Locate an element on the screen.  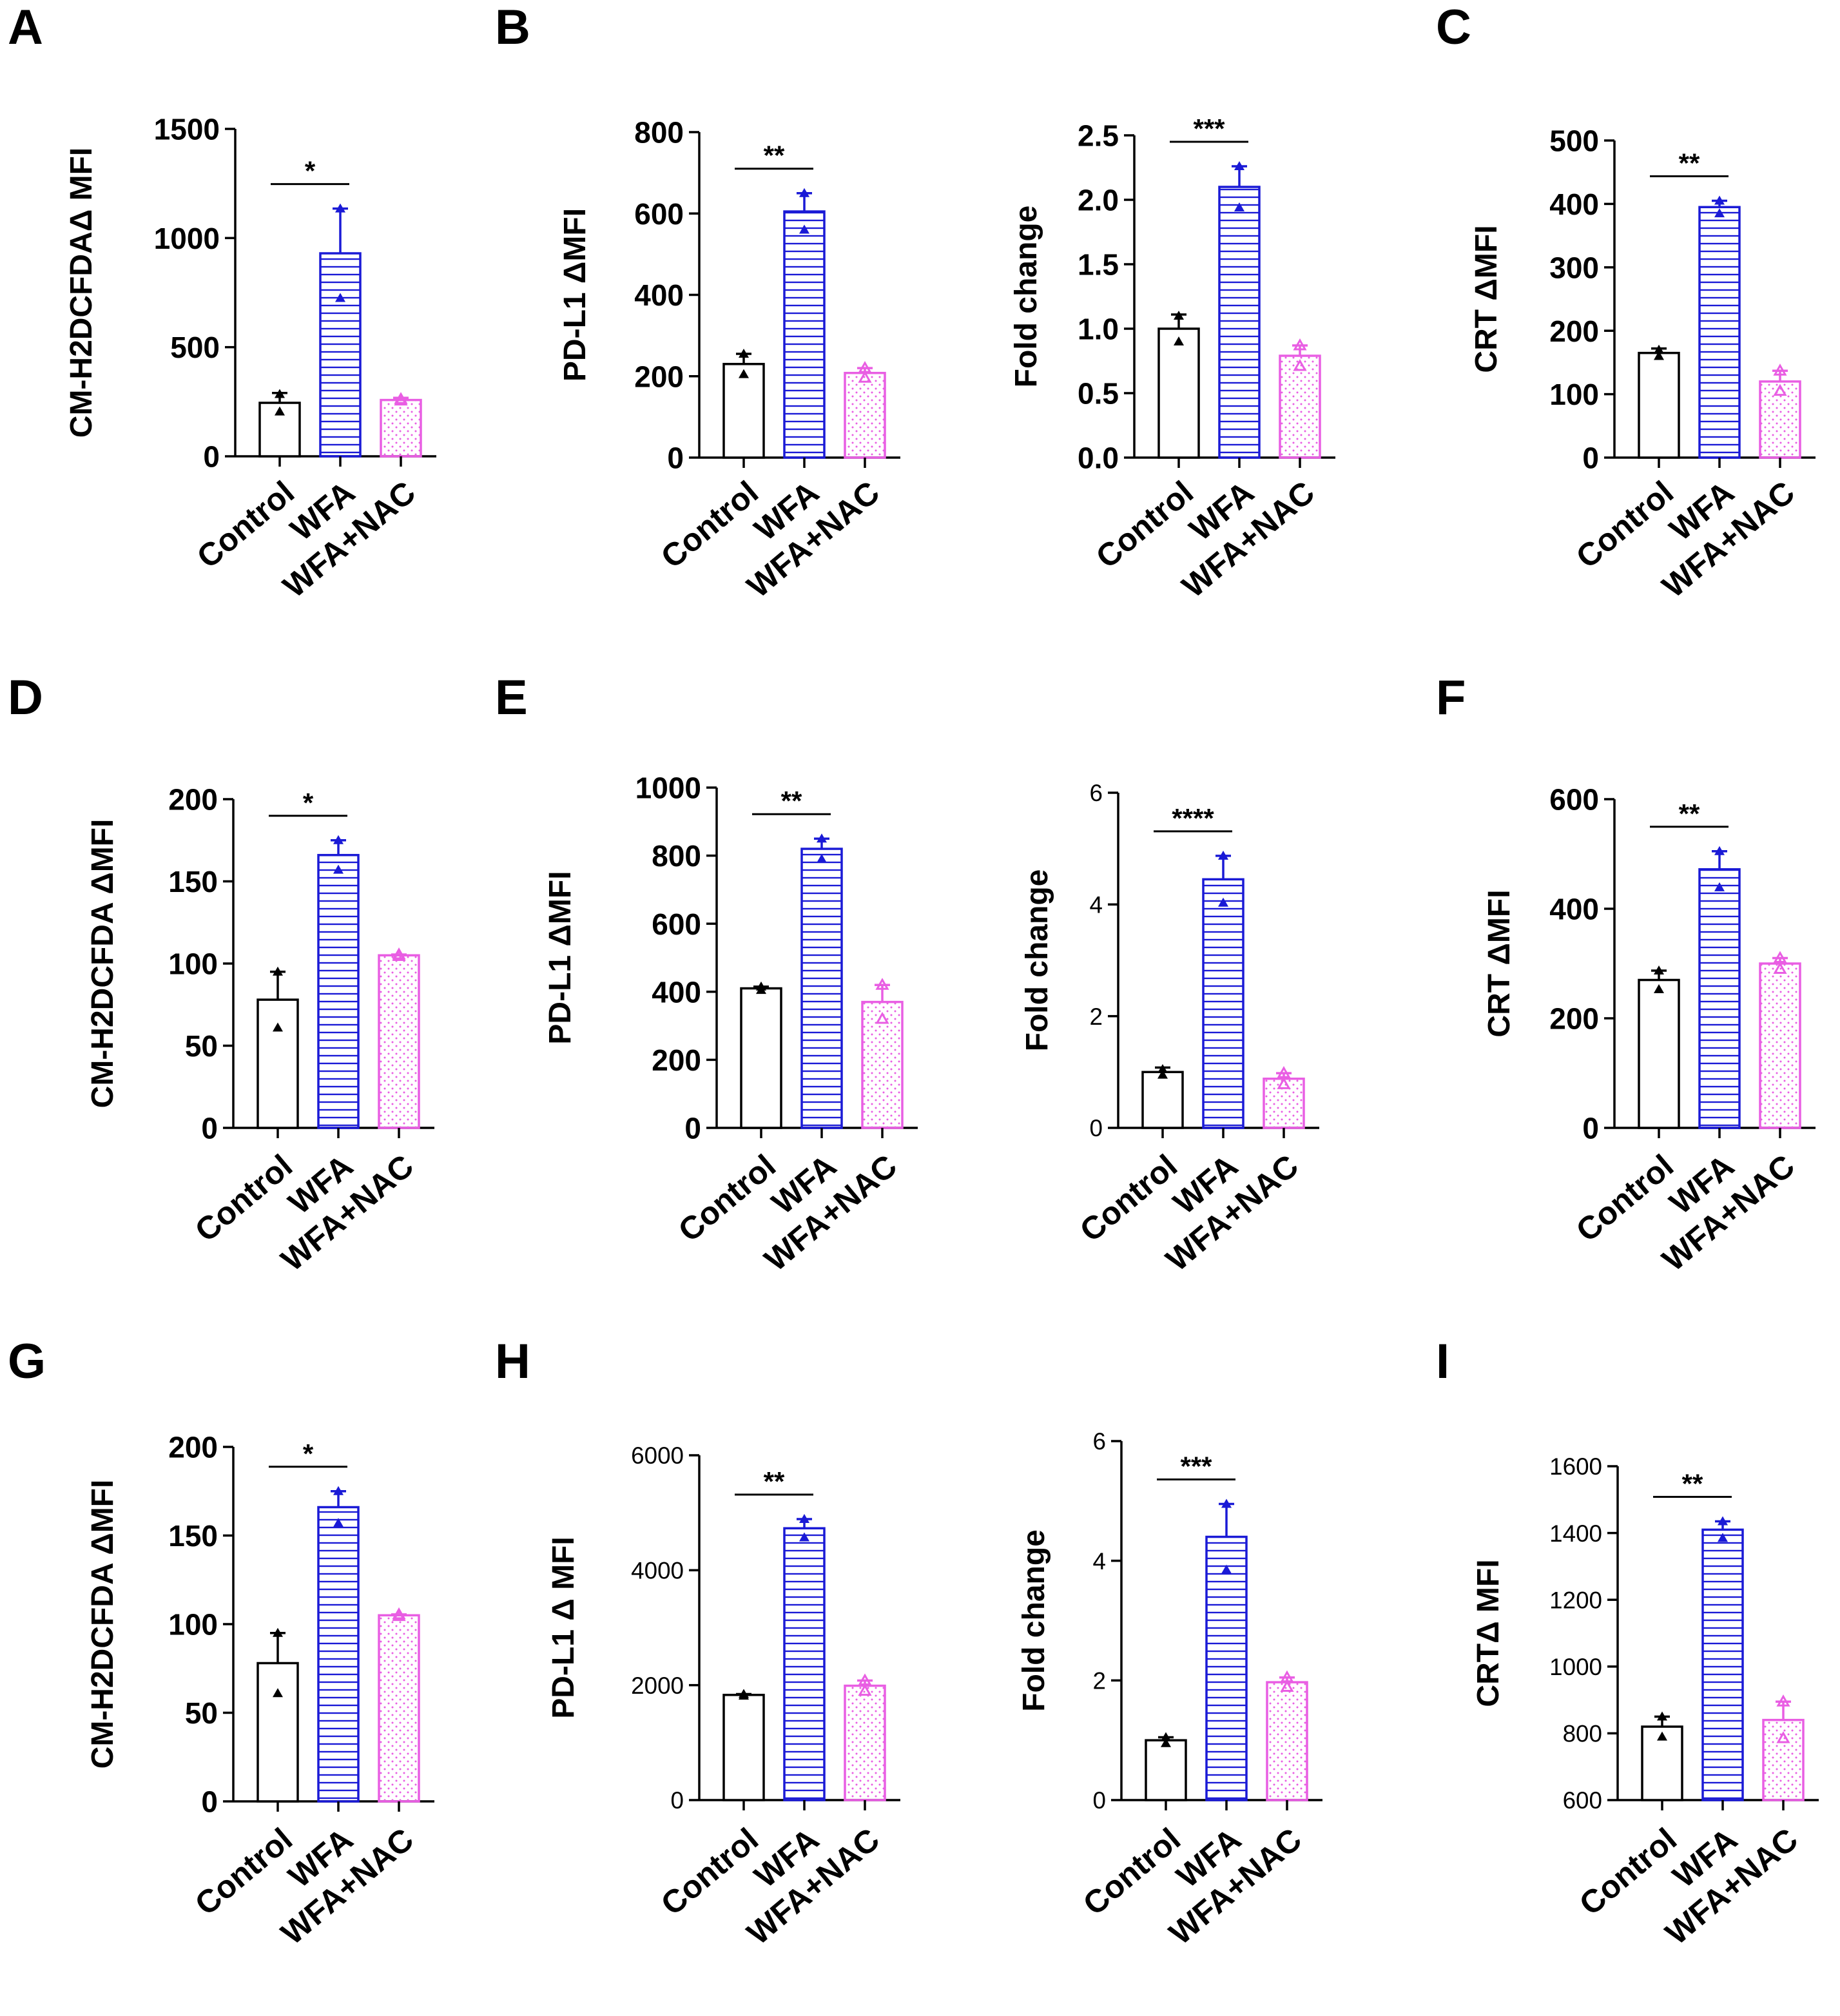
y-axis-label: Fold change is located at coordinates (1037, 960).